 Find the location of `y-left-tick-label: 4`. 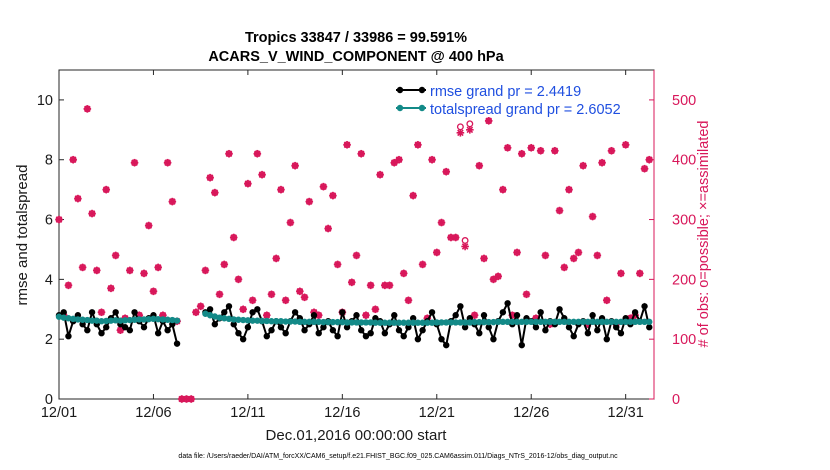

y-left-tick-label: 4 is located at coordinates (49, 280).